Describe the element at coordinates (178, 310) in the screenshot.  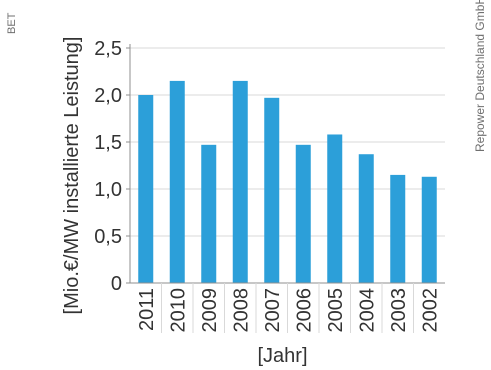
I see `x-tick-label: 2010` at that location.